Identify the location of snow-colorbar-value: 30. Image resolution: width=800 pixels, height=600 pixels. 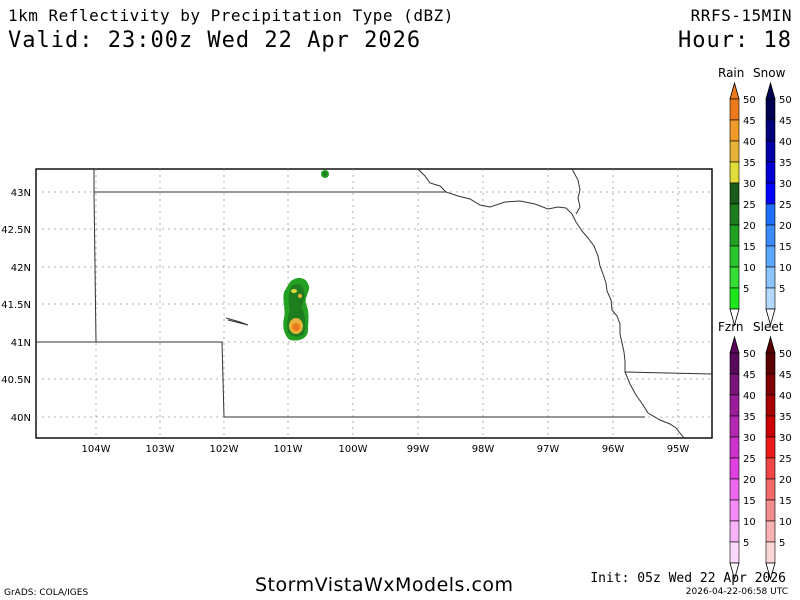
(785, 184).